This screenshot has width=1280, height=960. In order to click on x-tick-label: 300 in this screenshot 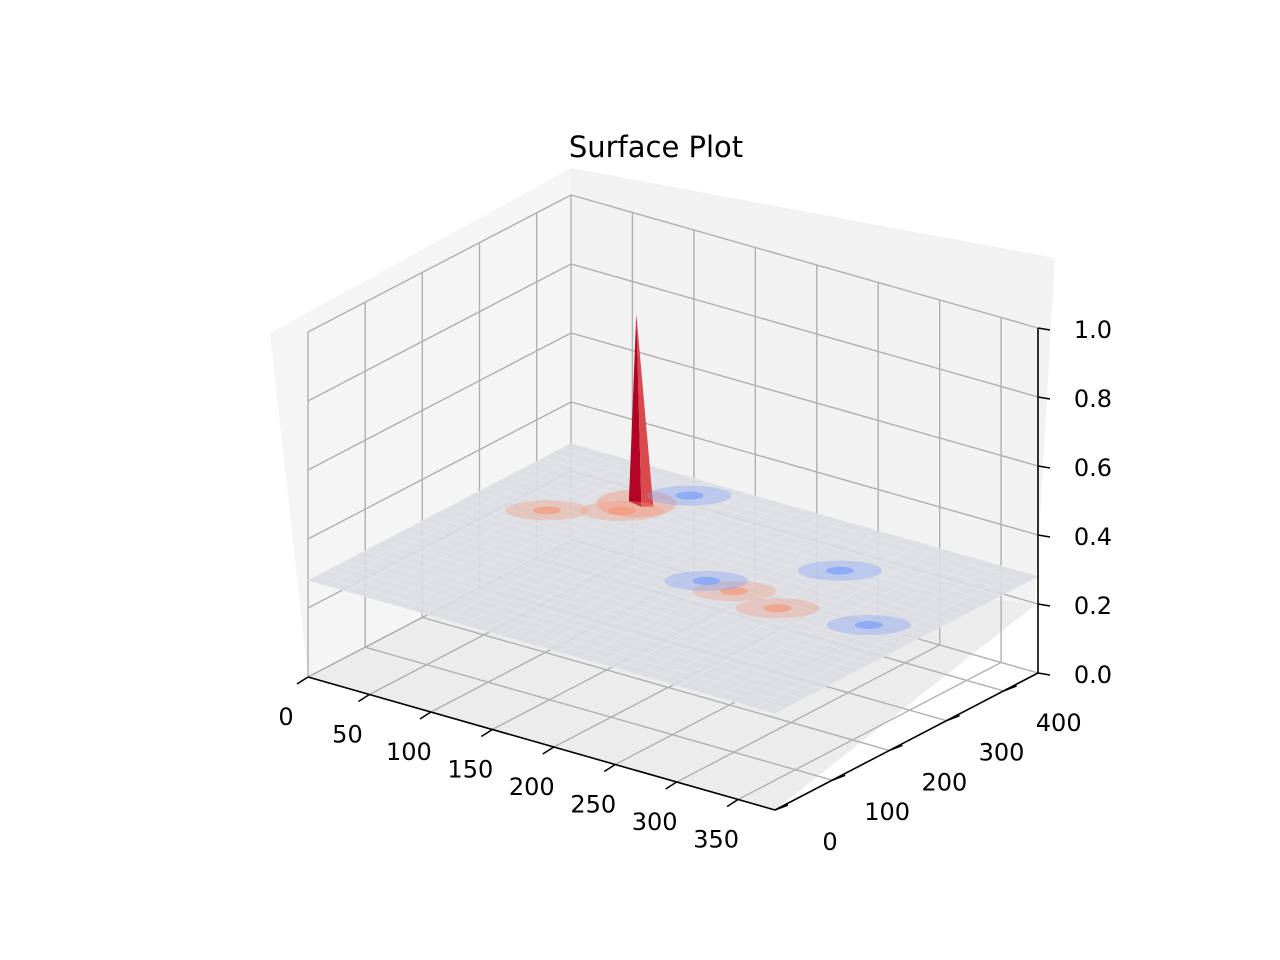, I will do `click(655, 822)`.